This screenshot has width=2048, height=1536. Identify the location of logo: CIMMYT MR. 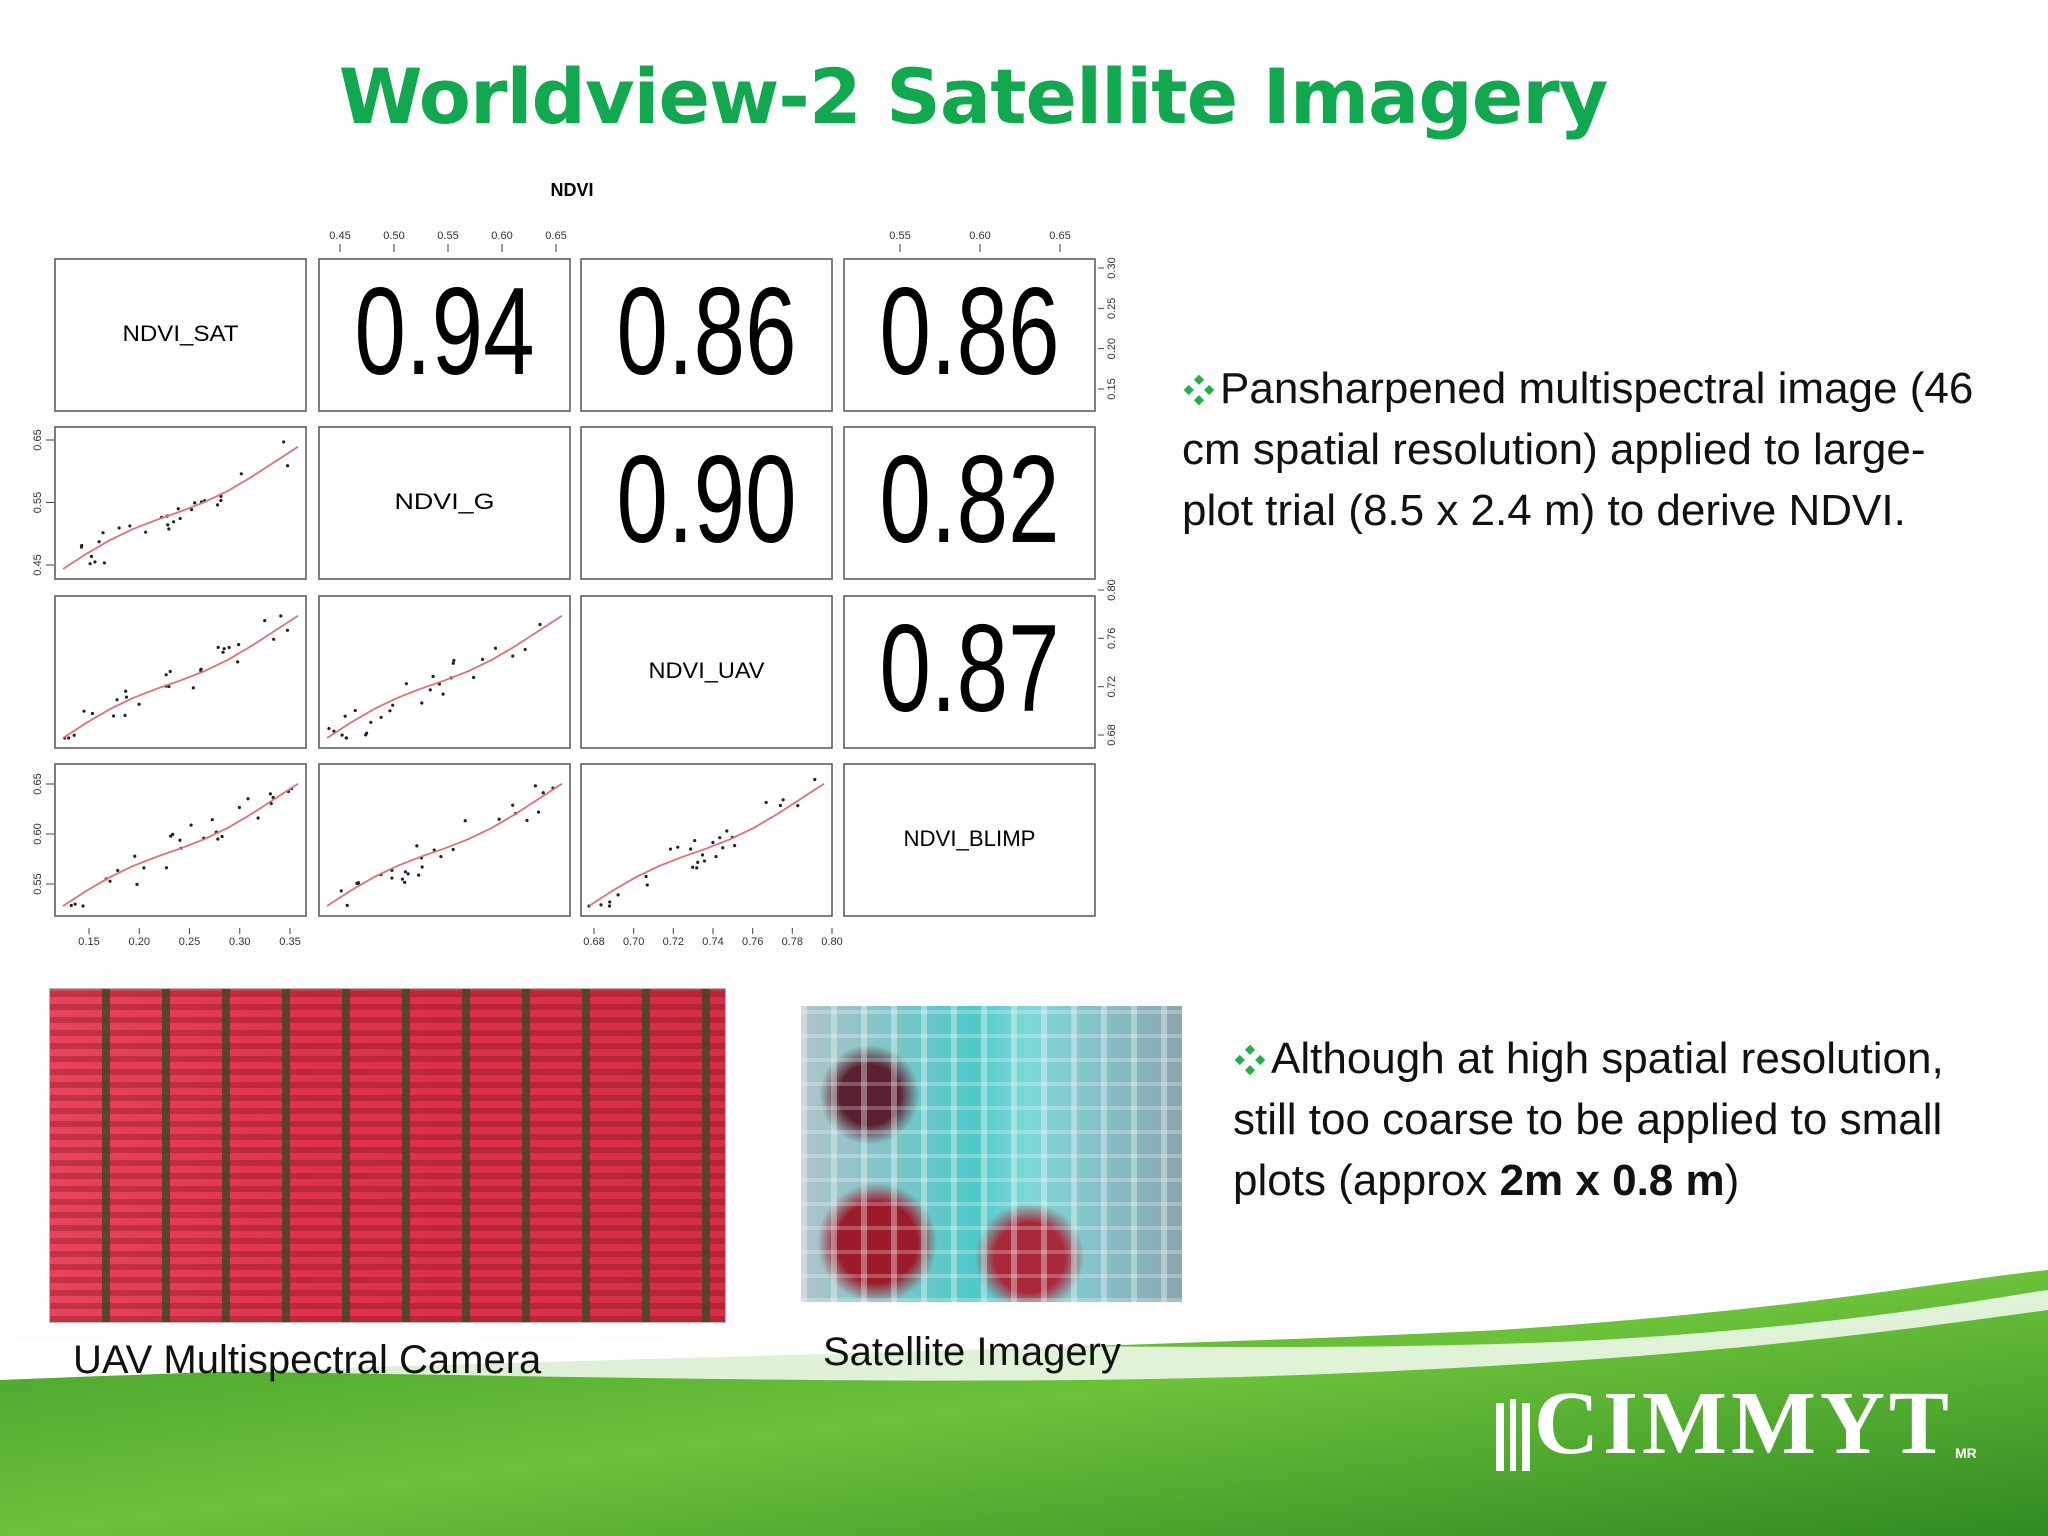
(1734, 1423).